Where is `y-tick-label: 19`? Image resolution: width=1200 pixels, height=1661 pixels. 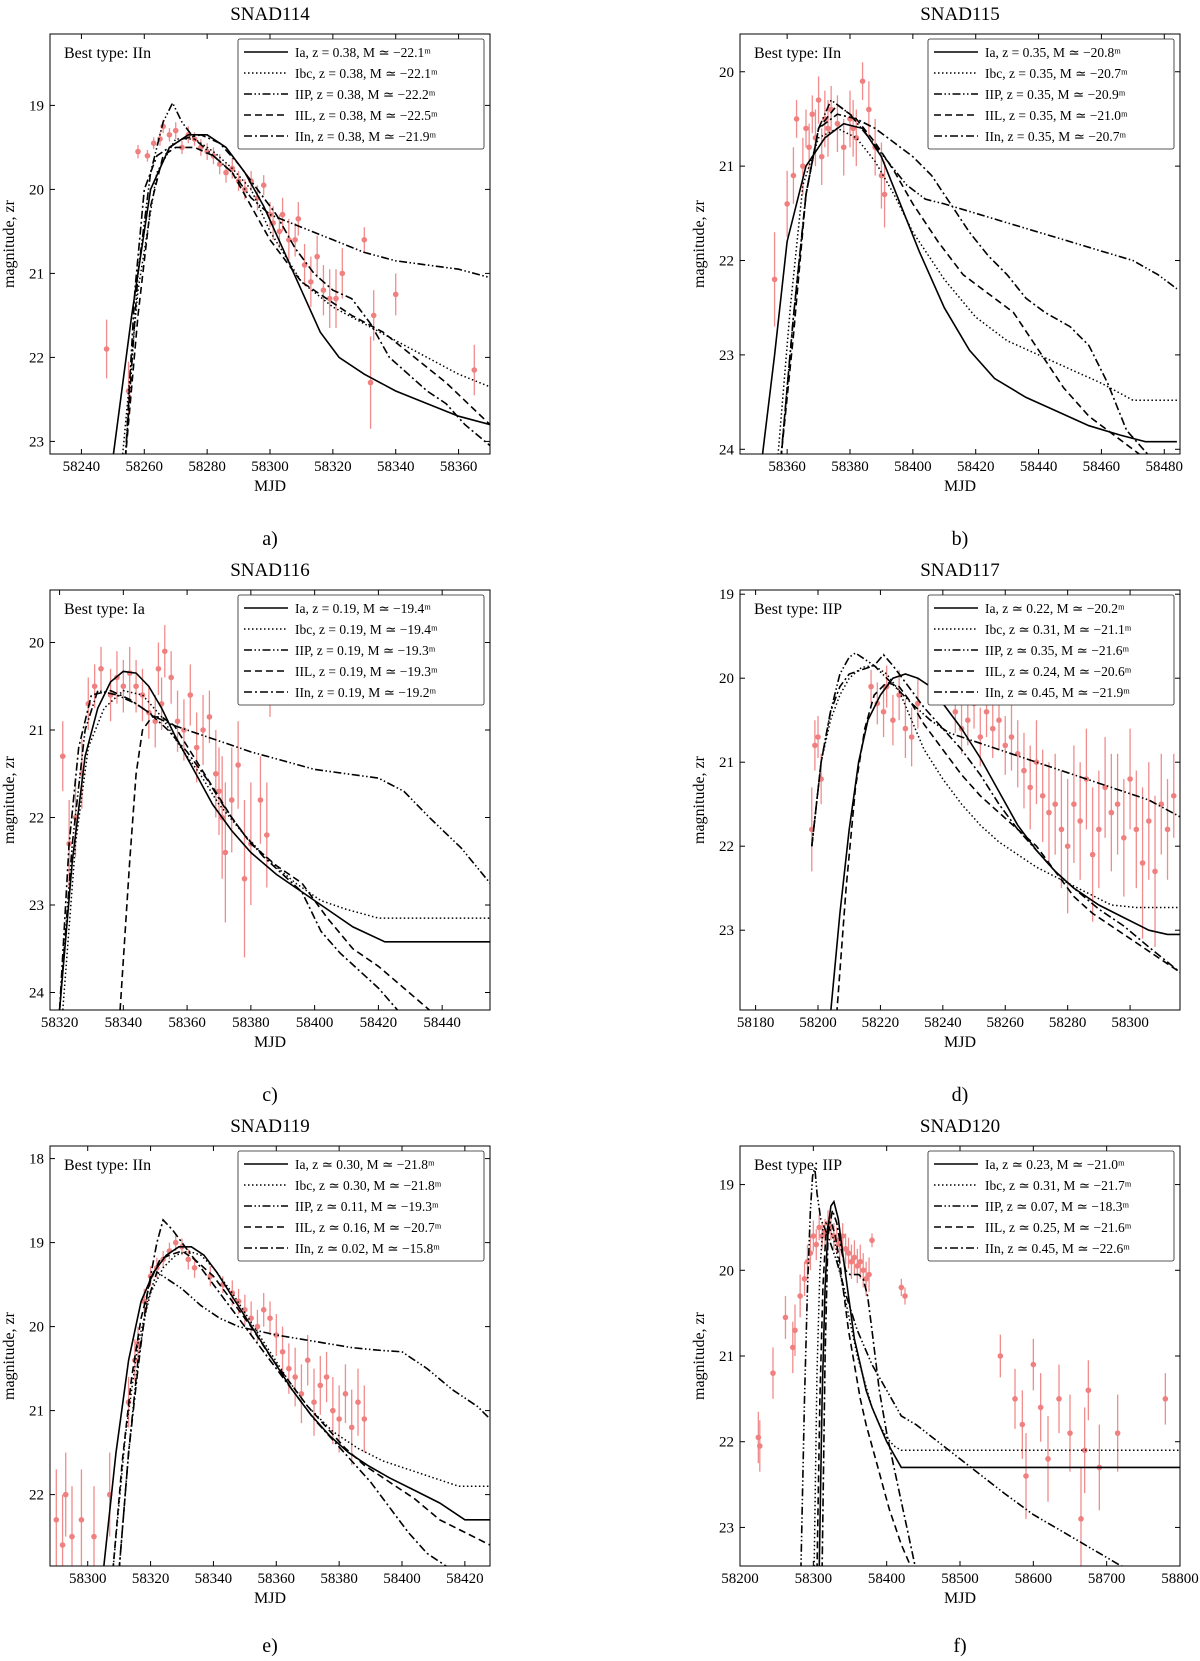
y-tick-label: 19 is located at coordinates (726, 1186).